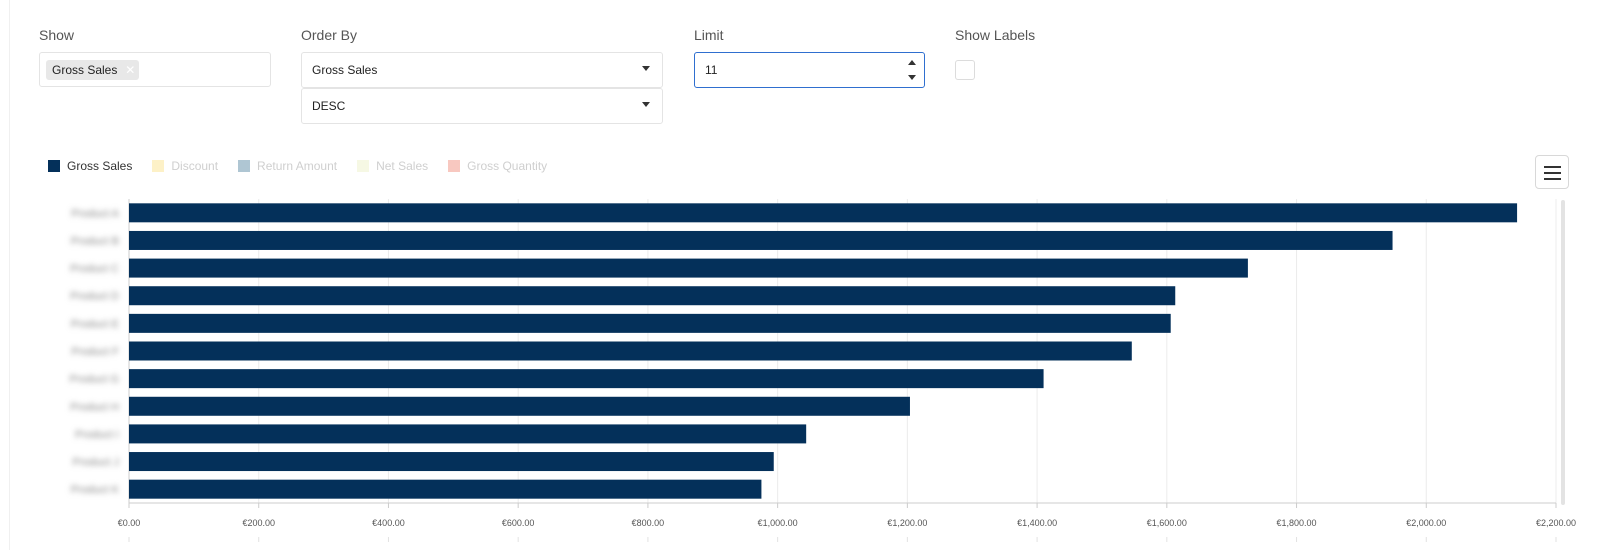 The image size is (1613, 550). I want to click on legend-item-return-amount: Return Amount, so click(287, 166).